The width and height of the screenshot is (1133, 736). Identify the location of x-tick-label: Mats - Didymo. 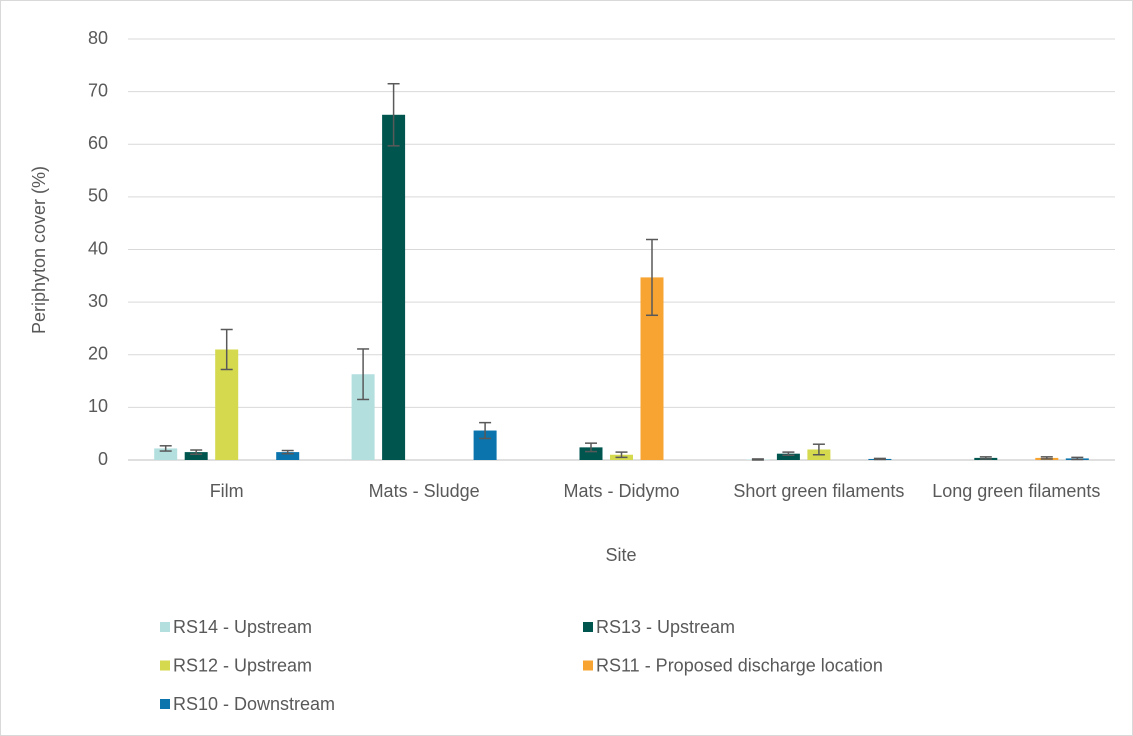
(621, 491).